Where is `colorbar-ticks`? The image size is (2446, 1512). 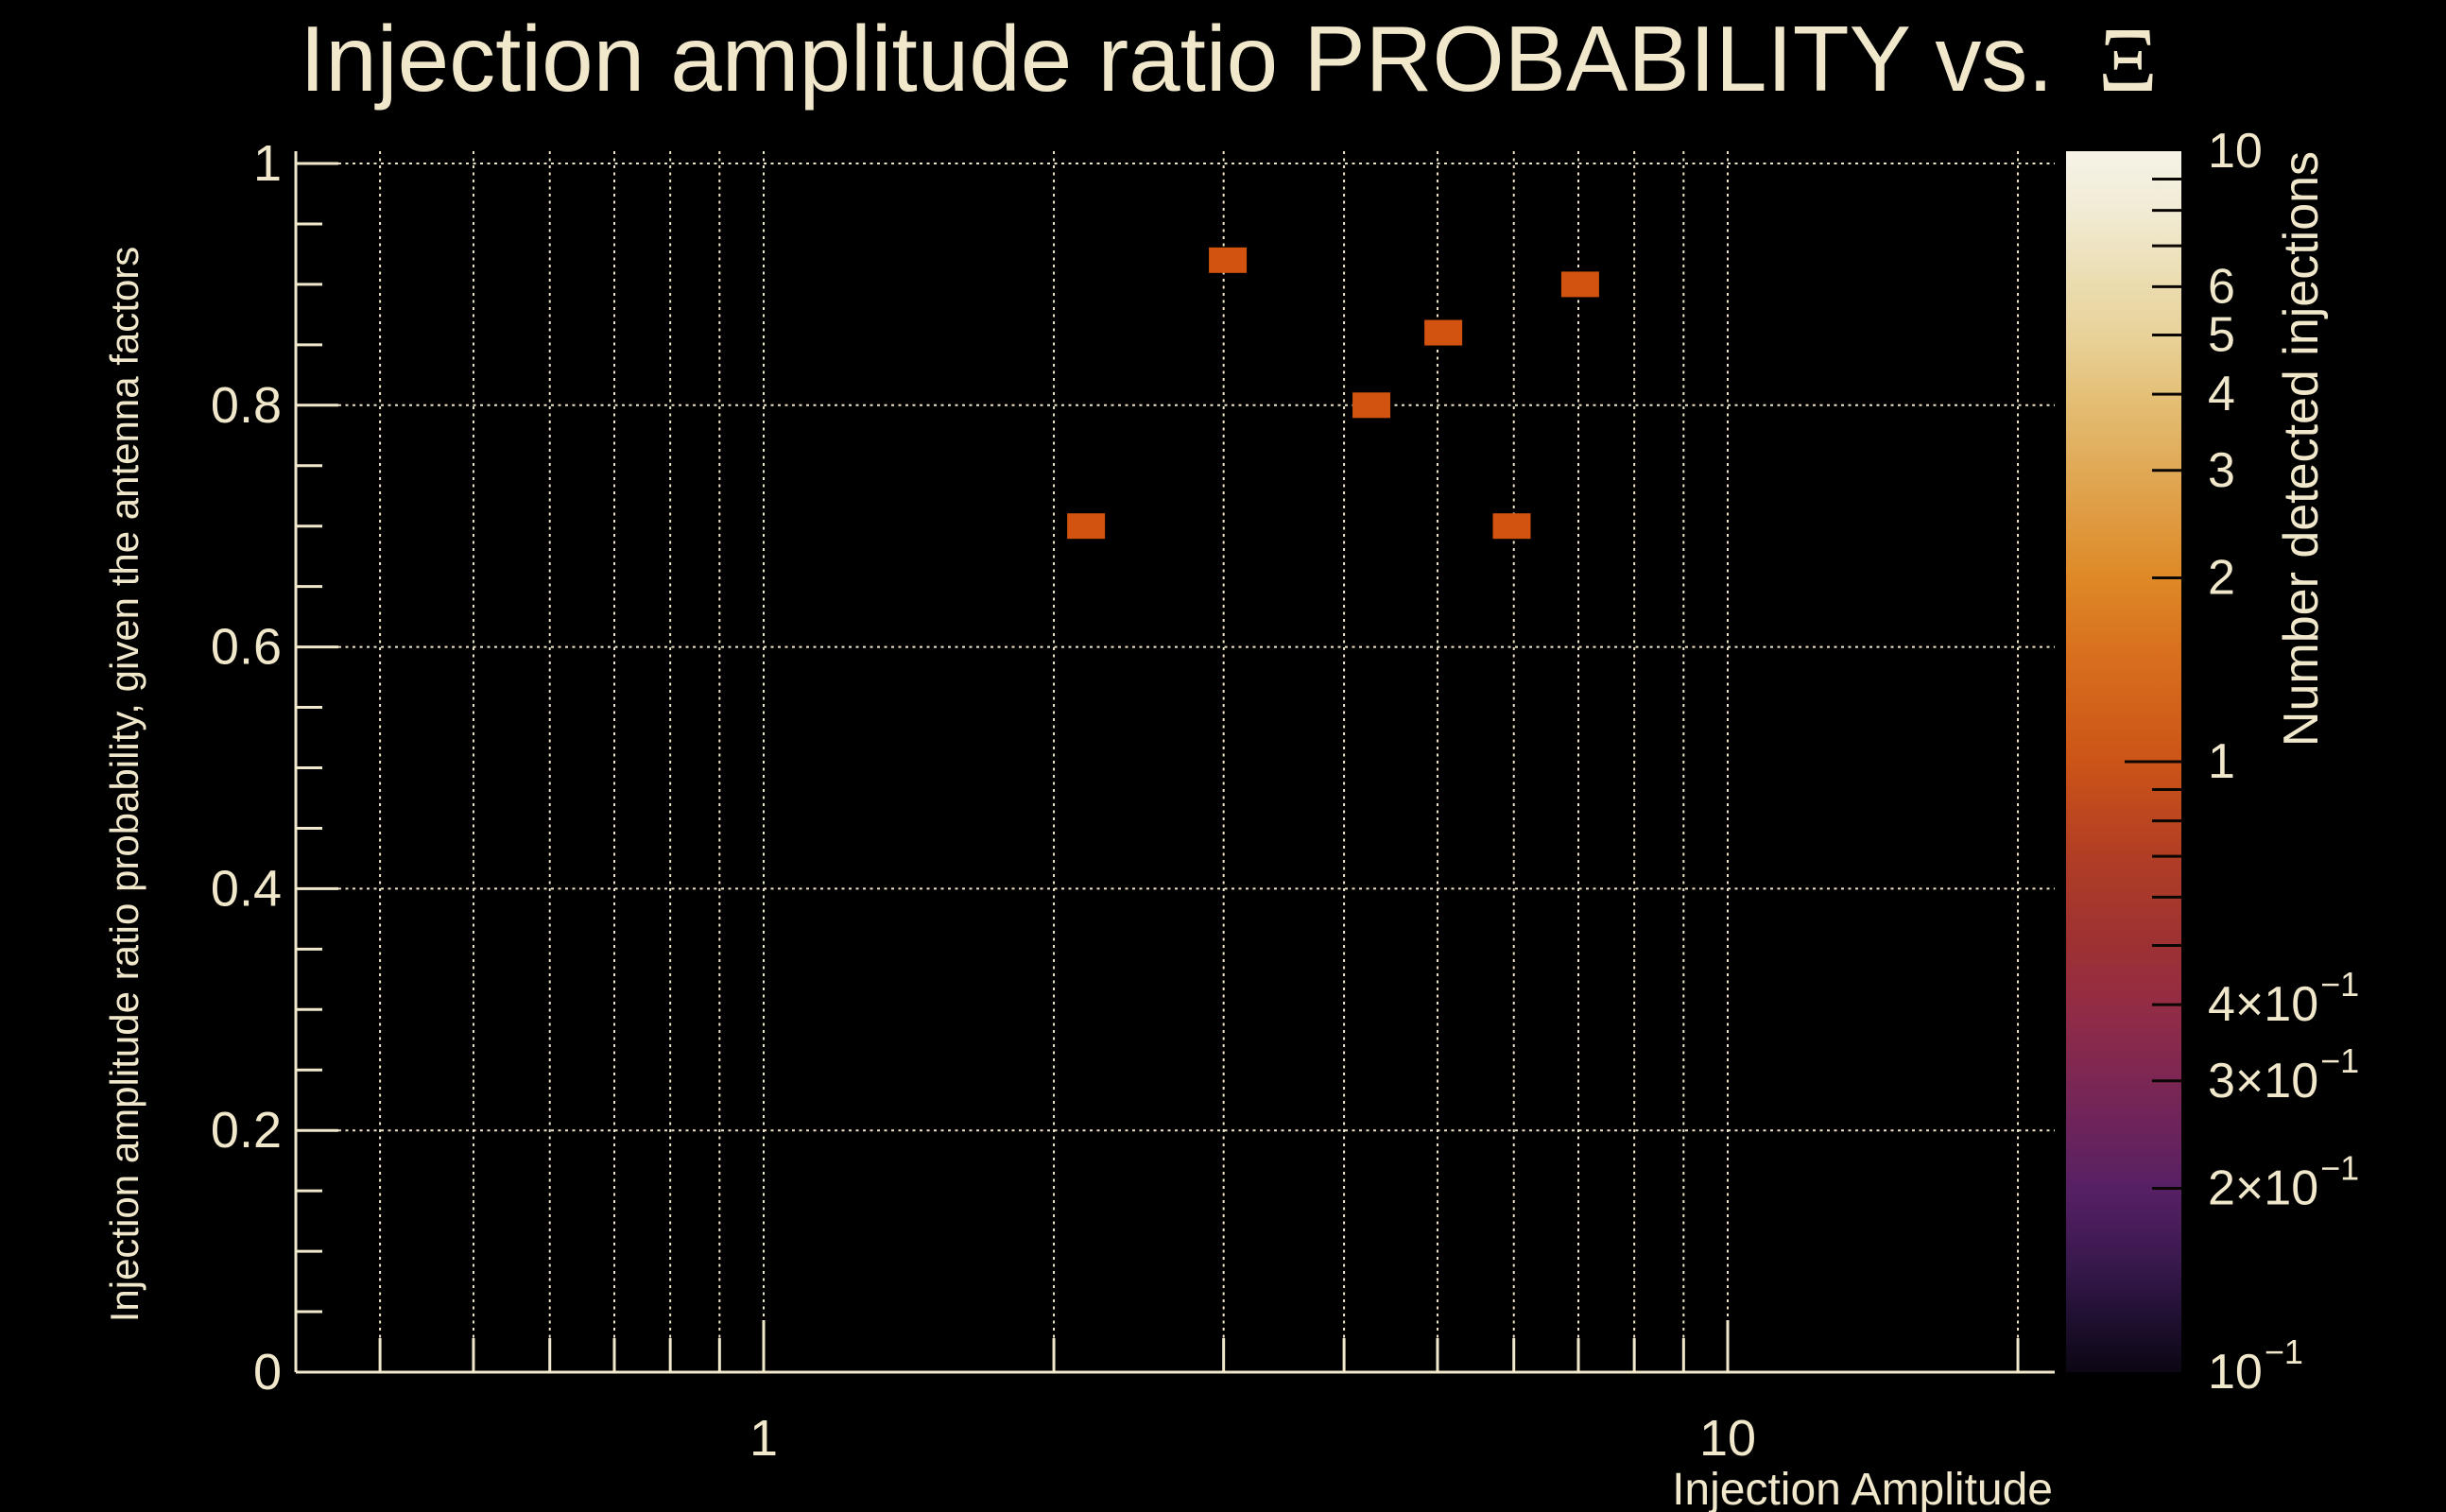 colorbar-ticks is located at coordinates (2153, 684).